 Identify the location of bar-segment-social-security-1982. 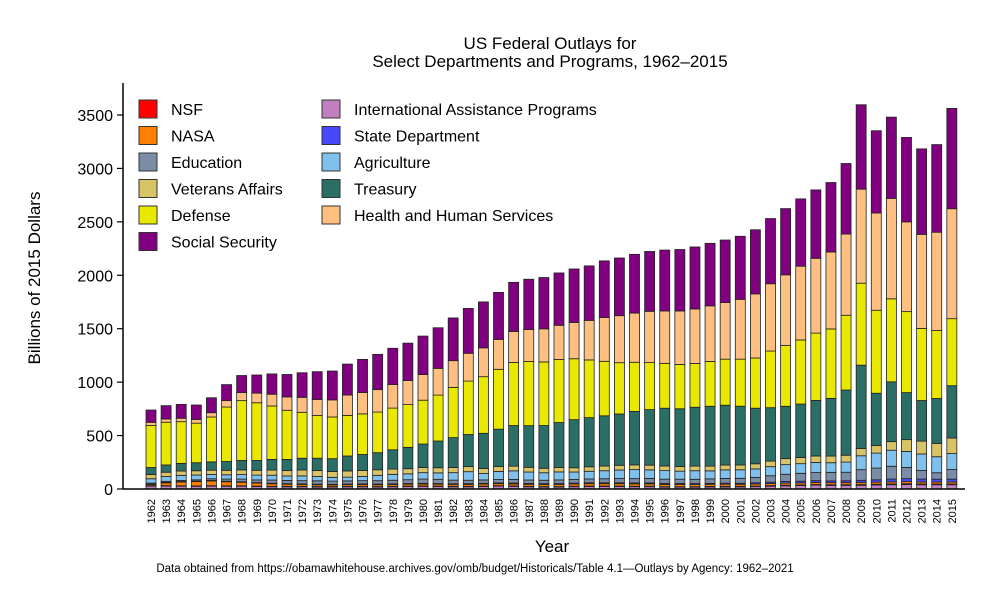
(453, 339).